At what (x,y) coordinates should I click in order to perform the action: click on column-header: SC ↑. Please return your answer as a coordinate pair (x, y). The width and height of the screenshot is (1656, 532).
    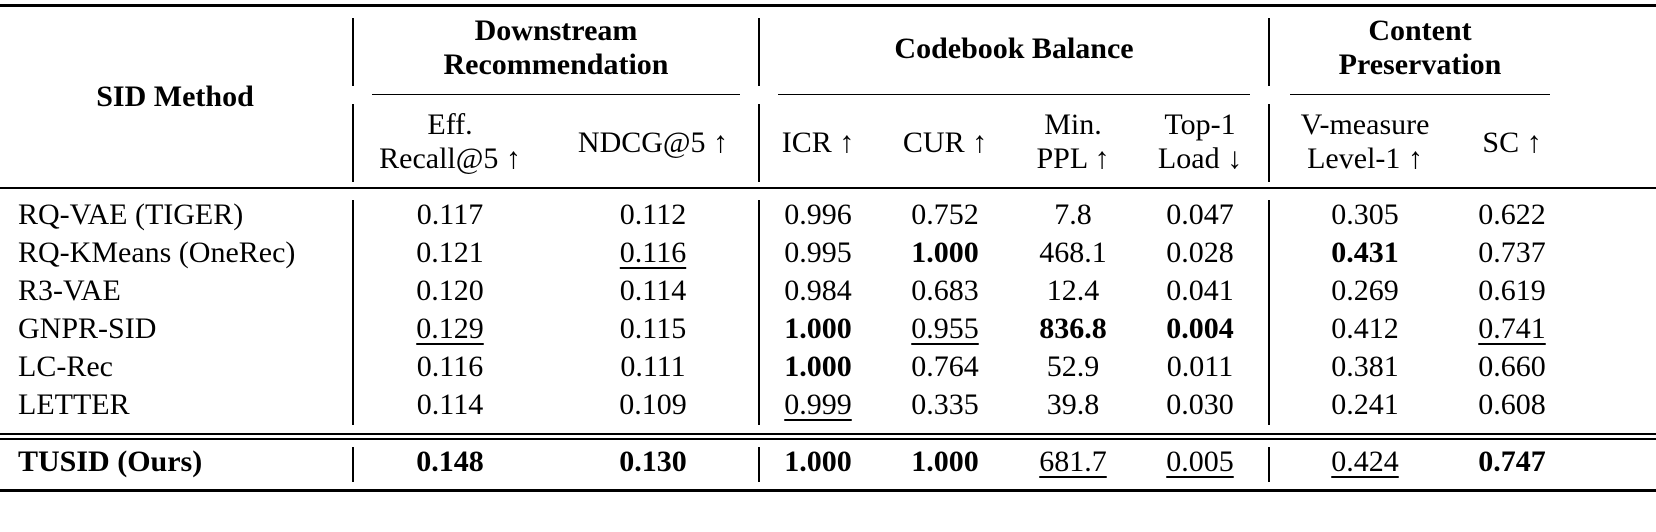
    Looking at the image, I should click on (1512, 142).